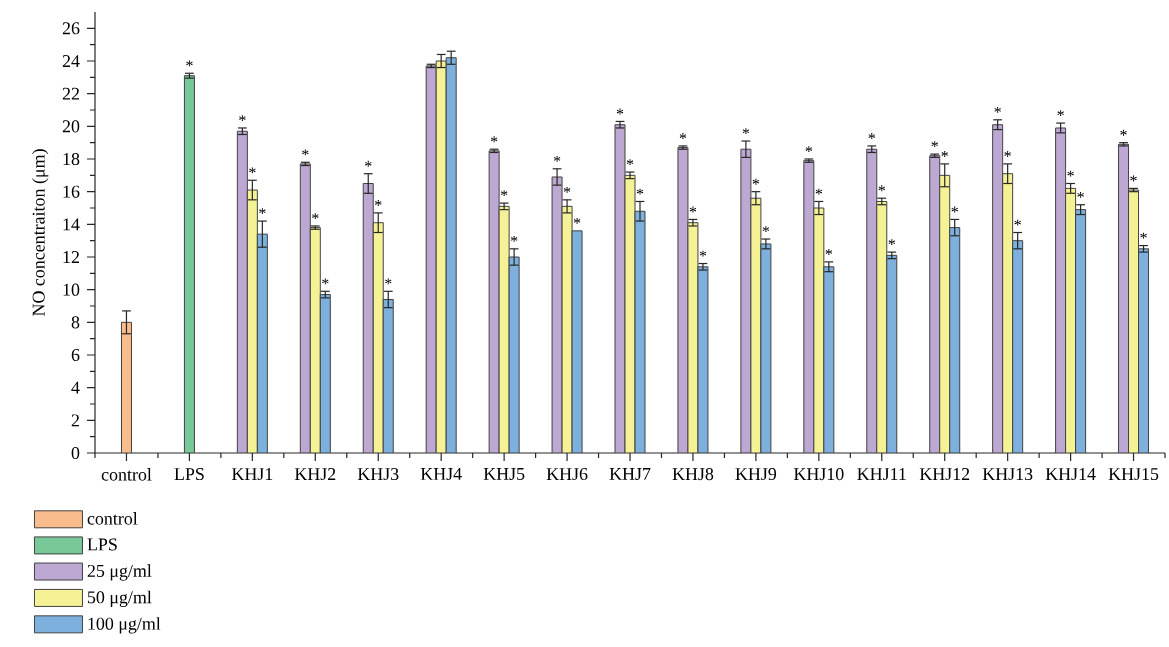 Image resolution: width=1169 pixels, height=647 pixels. Describe the element at coordinates (102, 544) in the screenshot. I see `legend-label: LPS` at that location.